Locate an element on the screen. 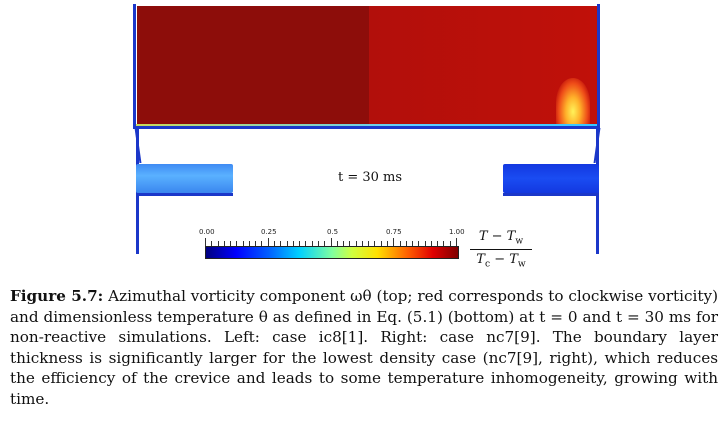 This screenshot has height=432, width=728. colorbar-tick-label: 0.75 is located at coordinates (394, 232).